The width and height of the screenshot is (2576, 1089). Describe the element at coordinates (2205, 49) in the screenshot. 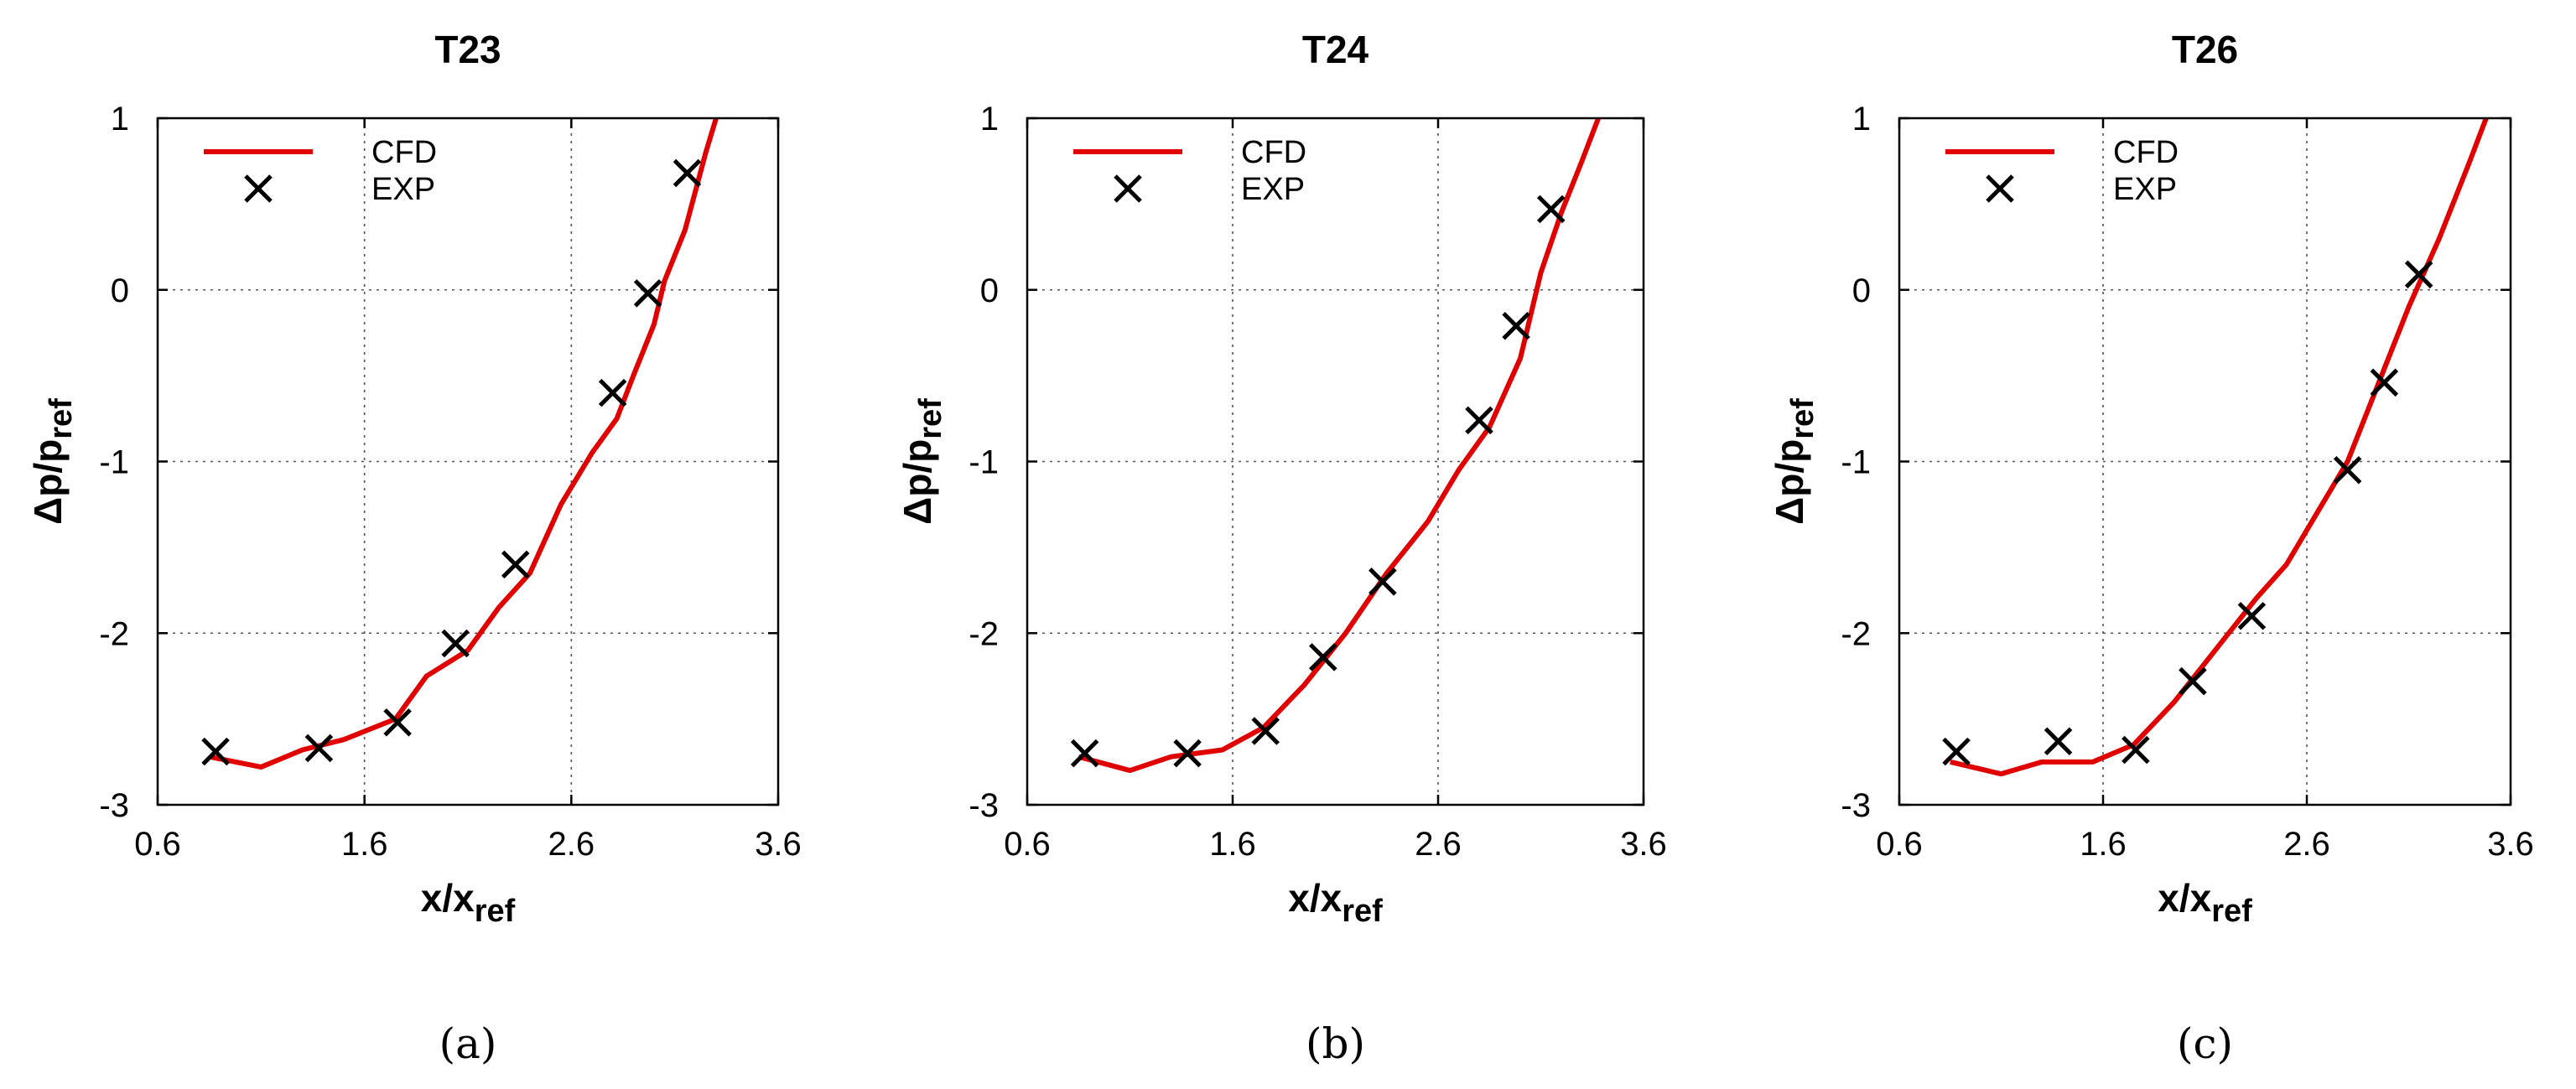

I see `panel-title: T26` at that location.